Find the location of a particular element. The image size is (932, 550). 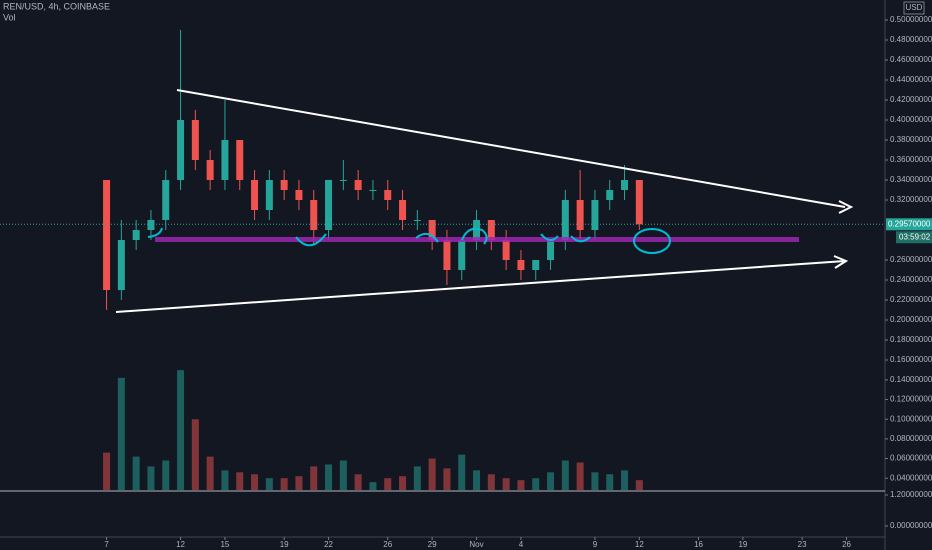

y-tick-label: 0.38000000 is located at coordinates (911, 139).